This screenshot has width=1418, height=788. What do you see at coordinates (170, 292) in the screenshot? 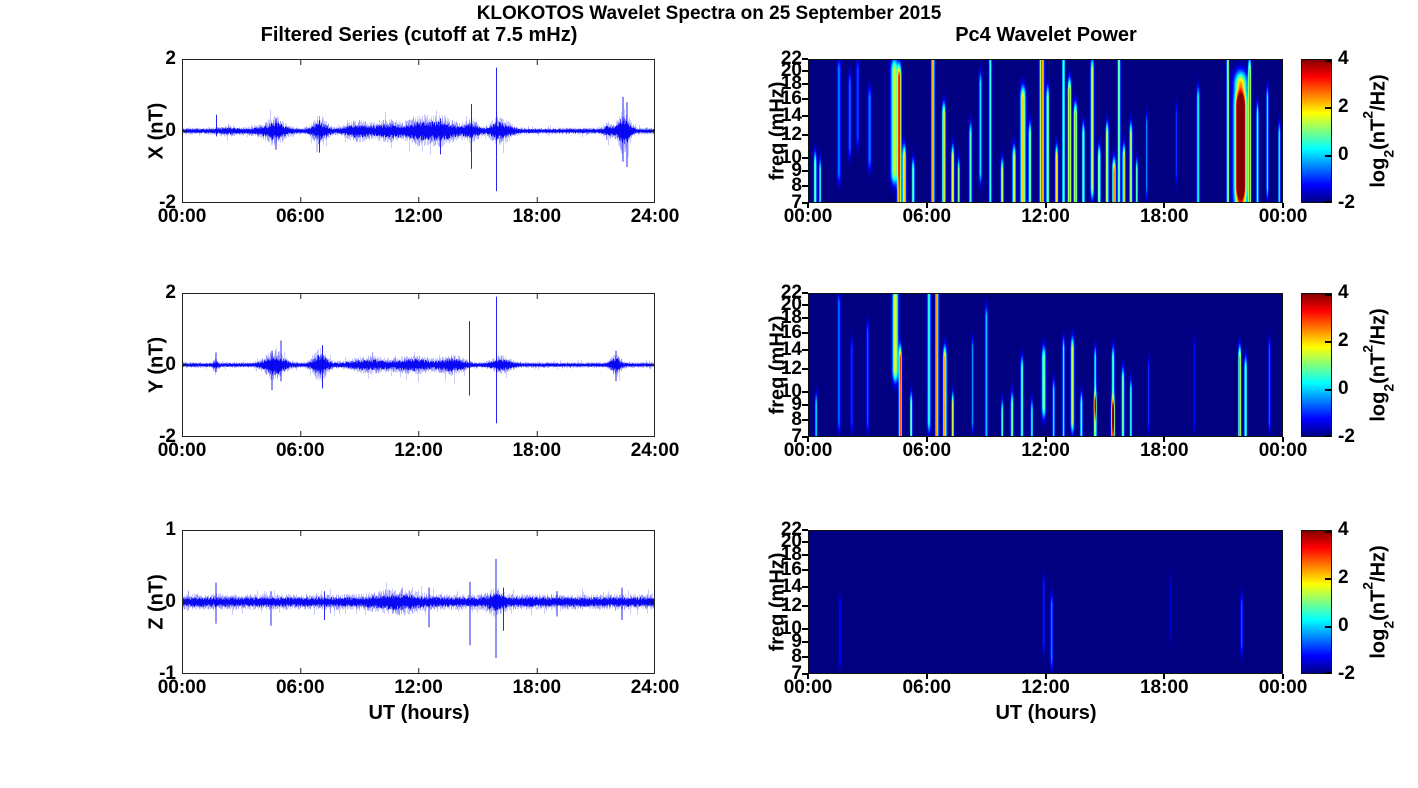
I see `y-tick-label: 2` at bounding box center [170, 292].